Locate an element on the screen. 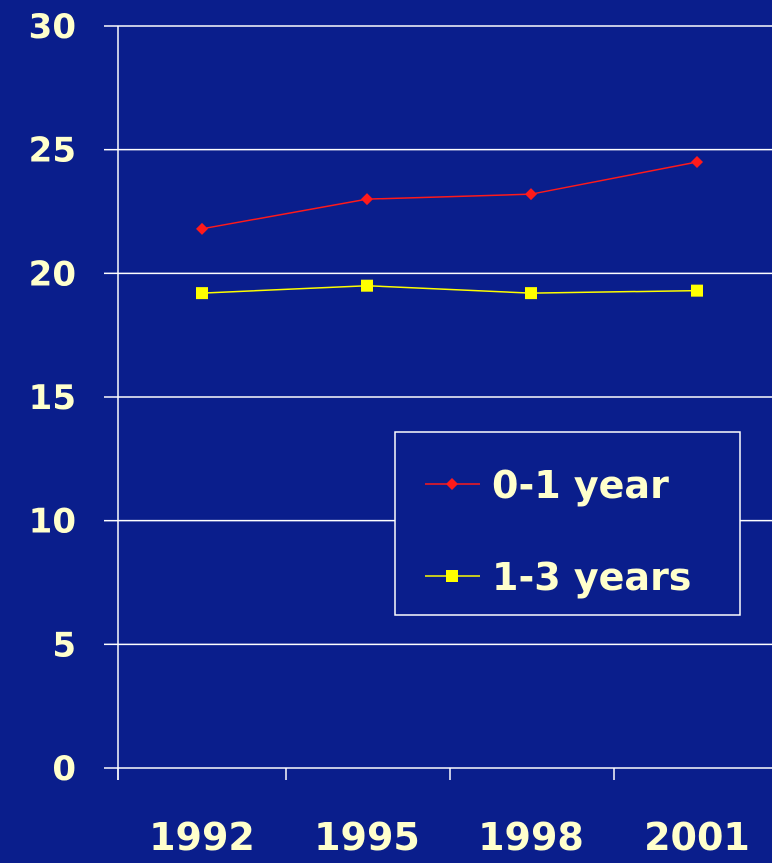 Image resolution: width=772 pixels, height=863 pixels. legend: 0-1 year 1-3 years is located at coordinates (567, 523).